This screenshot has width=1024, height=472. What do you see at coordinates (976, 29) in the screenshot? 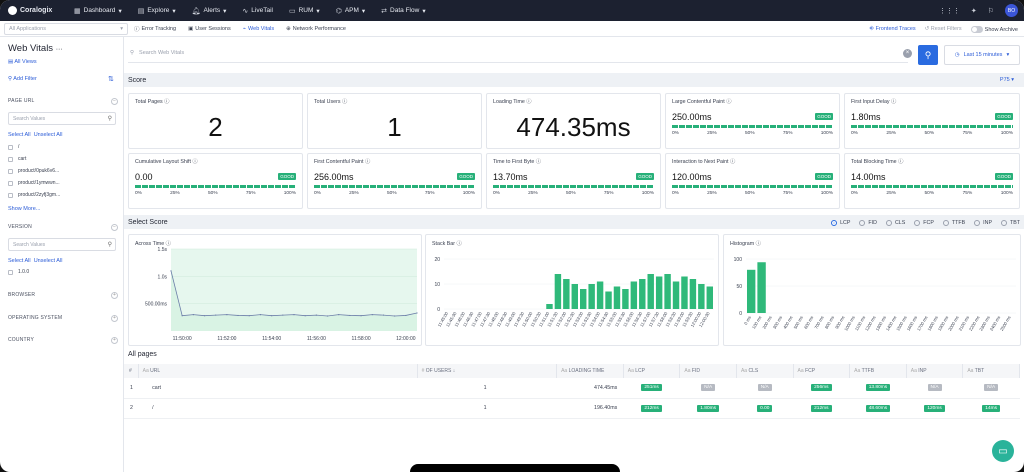
I see `toggle-switch` at bounding box center [976, 29].